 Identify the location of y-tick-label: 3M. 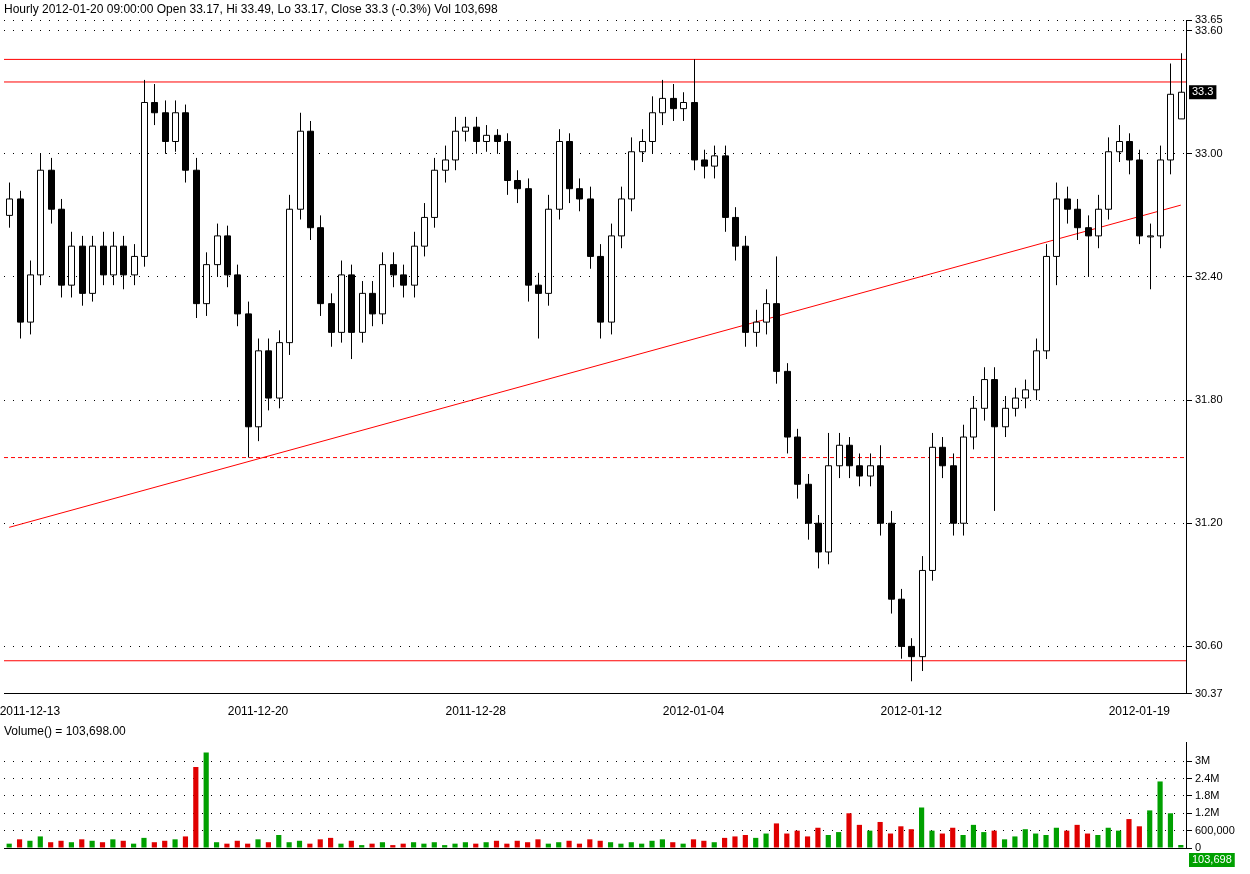
(1203, 760).